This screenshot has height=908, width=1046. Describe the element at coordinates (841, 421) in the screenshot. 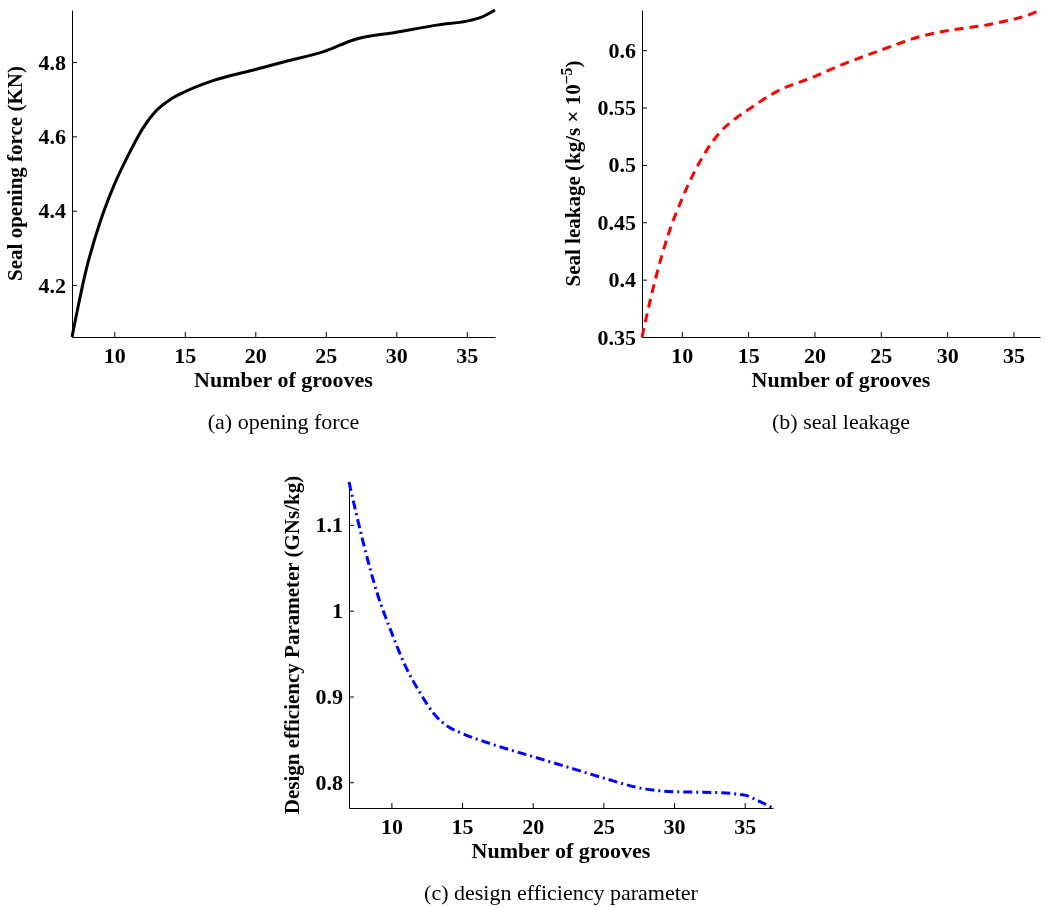

I see `text: (b) seal leakage` at that location.